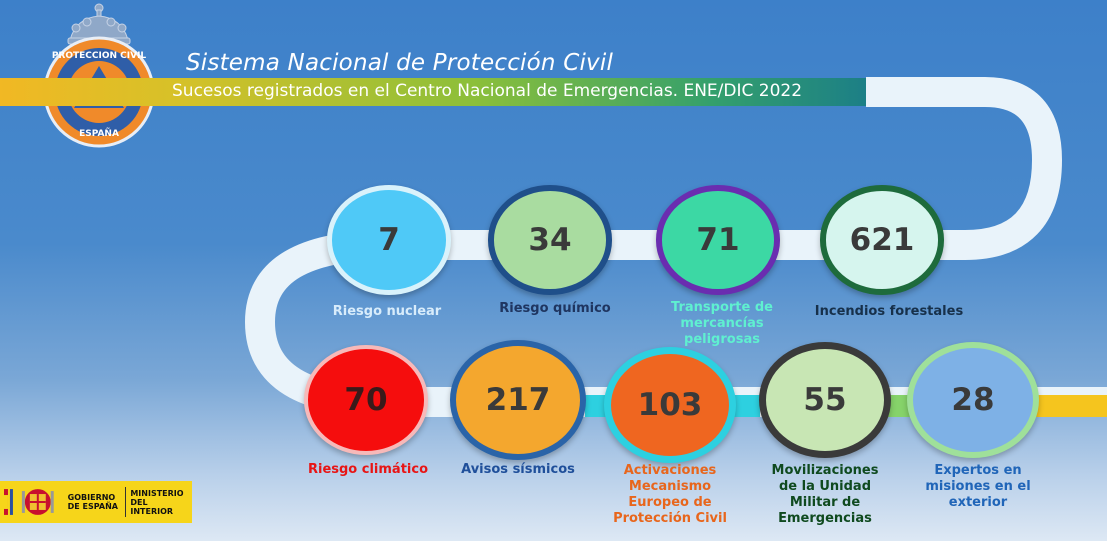  I want to click on stat-circle: 55, so click(825, 400).